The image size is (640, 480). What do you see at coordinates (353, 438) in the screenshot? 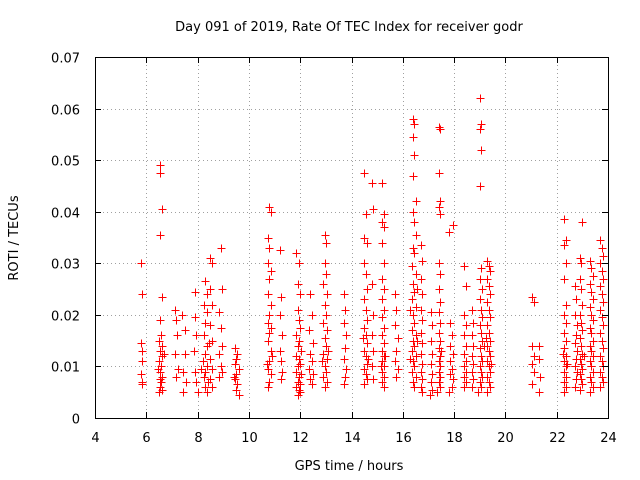
I see `x-tick-labels: 4 6 8 10 12 14 16 18 20 22 24` at bounding box center [353, 438].